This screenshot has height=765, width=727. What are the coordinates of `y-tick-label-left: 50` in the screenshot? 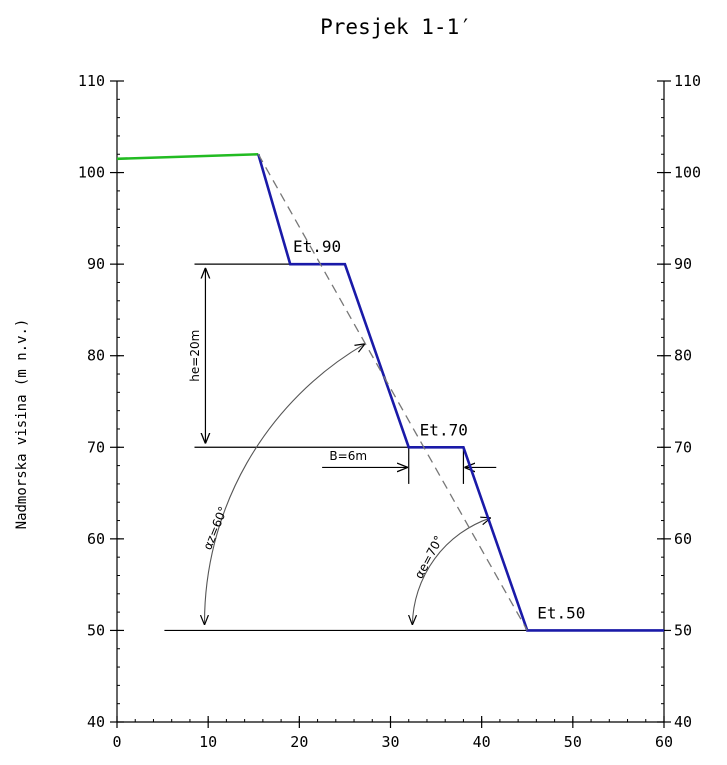 It's located at (96, 630).